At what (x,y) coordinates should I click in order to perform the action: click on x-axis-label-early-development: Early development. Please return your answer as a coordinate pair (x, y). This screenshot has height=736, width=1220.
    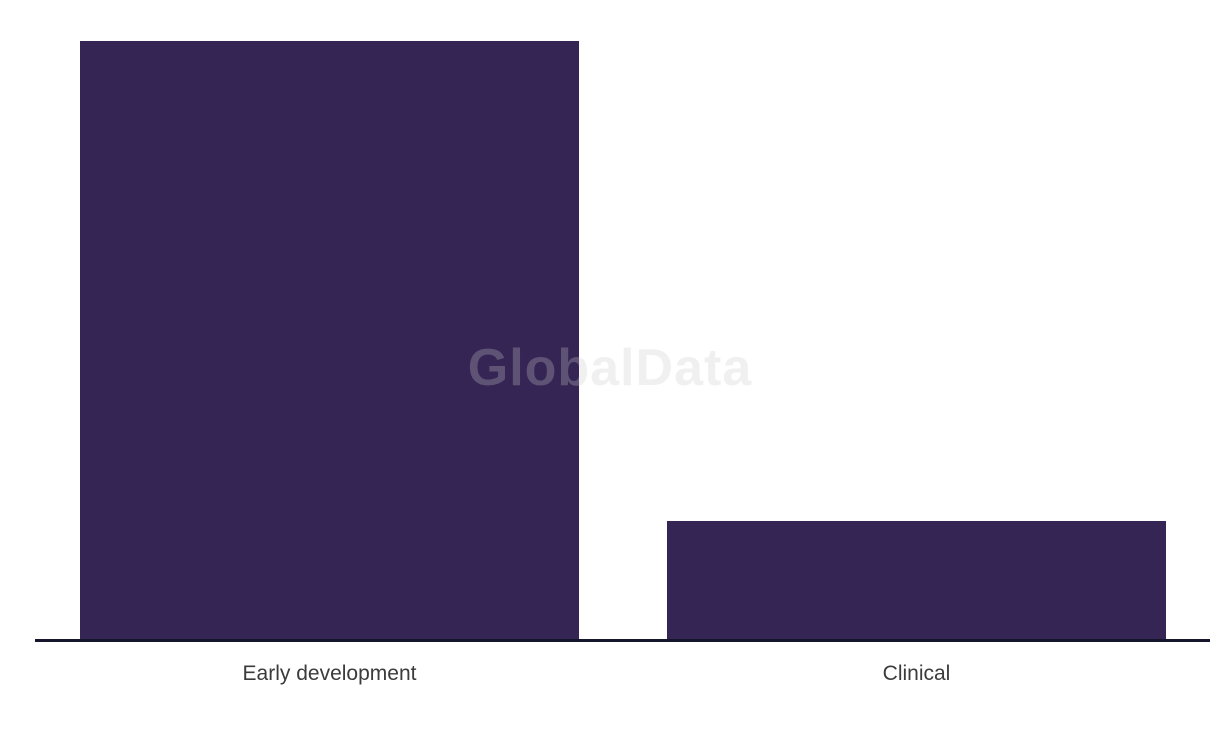
    Looking at the image, I should click on (329, 673).